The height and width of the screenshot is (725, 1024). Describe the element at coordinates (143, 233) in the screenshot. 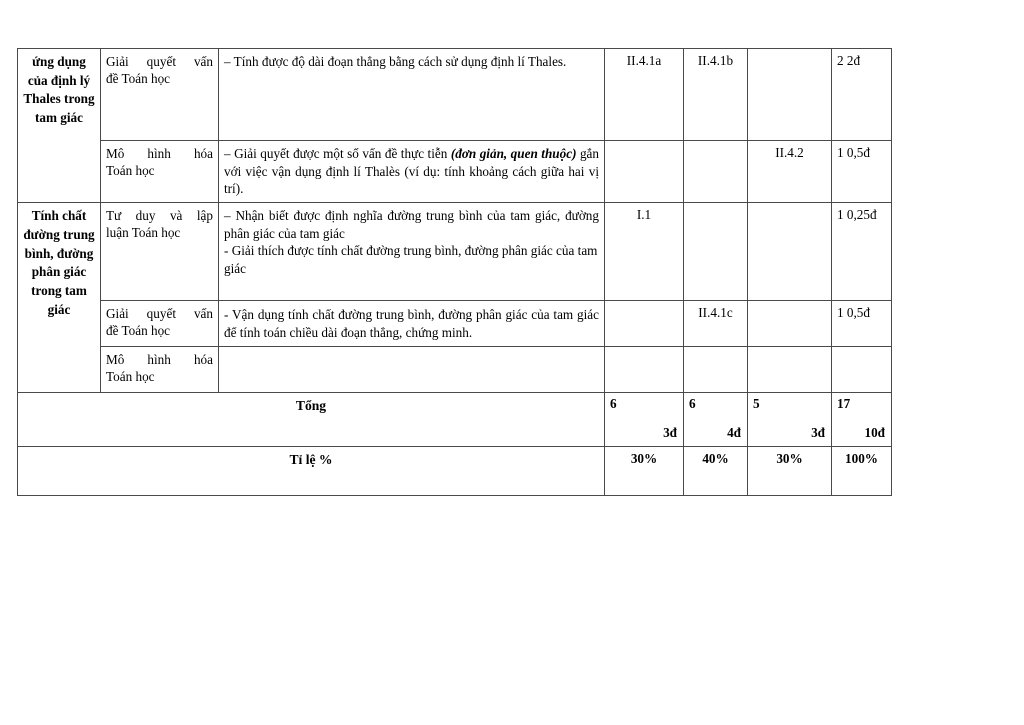

I see `skill-line-2: luận Toán học` at that location.